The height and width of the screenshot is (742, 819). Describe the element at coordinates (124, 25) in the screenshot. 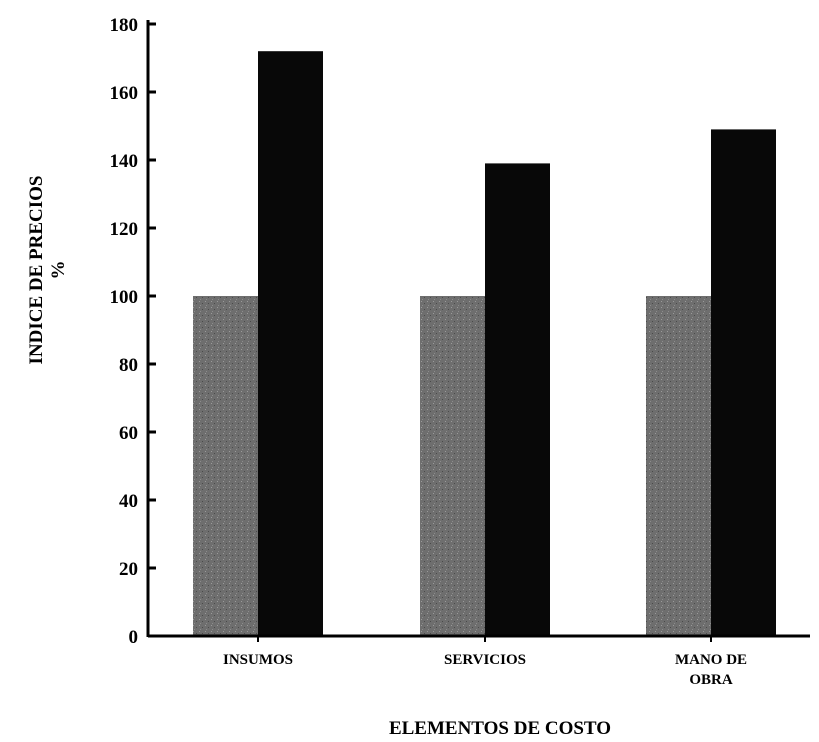

I see `y-tick-label: 180` at that location.